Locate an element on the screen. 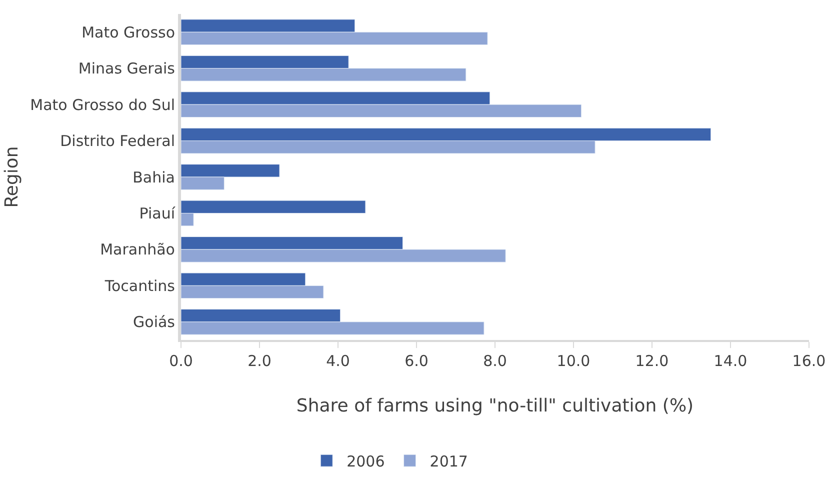 This screenshot has height=487, width=839. x-tick-label: 14.0 is located at coordinates (731, 361).